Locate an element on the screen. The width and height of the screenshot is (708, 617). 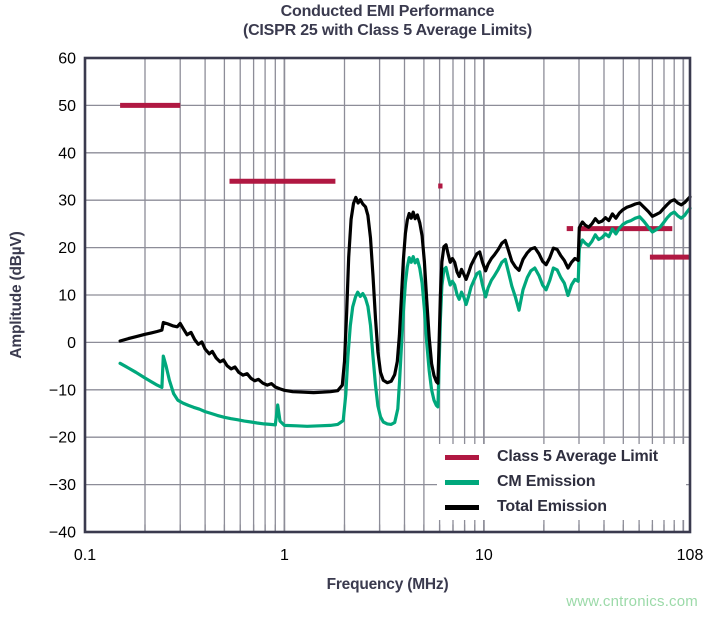
legend-item-1: CM Emission is located at coordinates (561, 482).